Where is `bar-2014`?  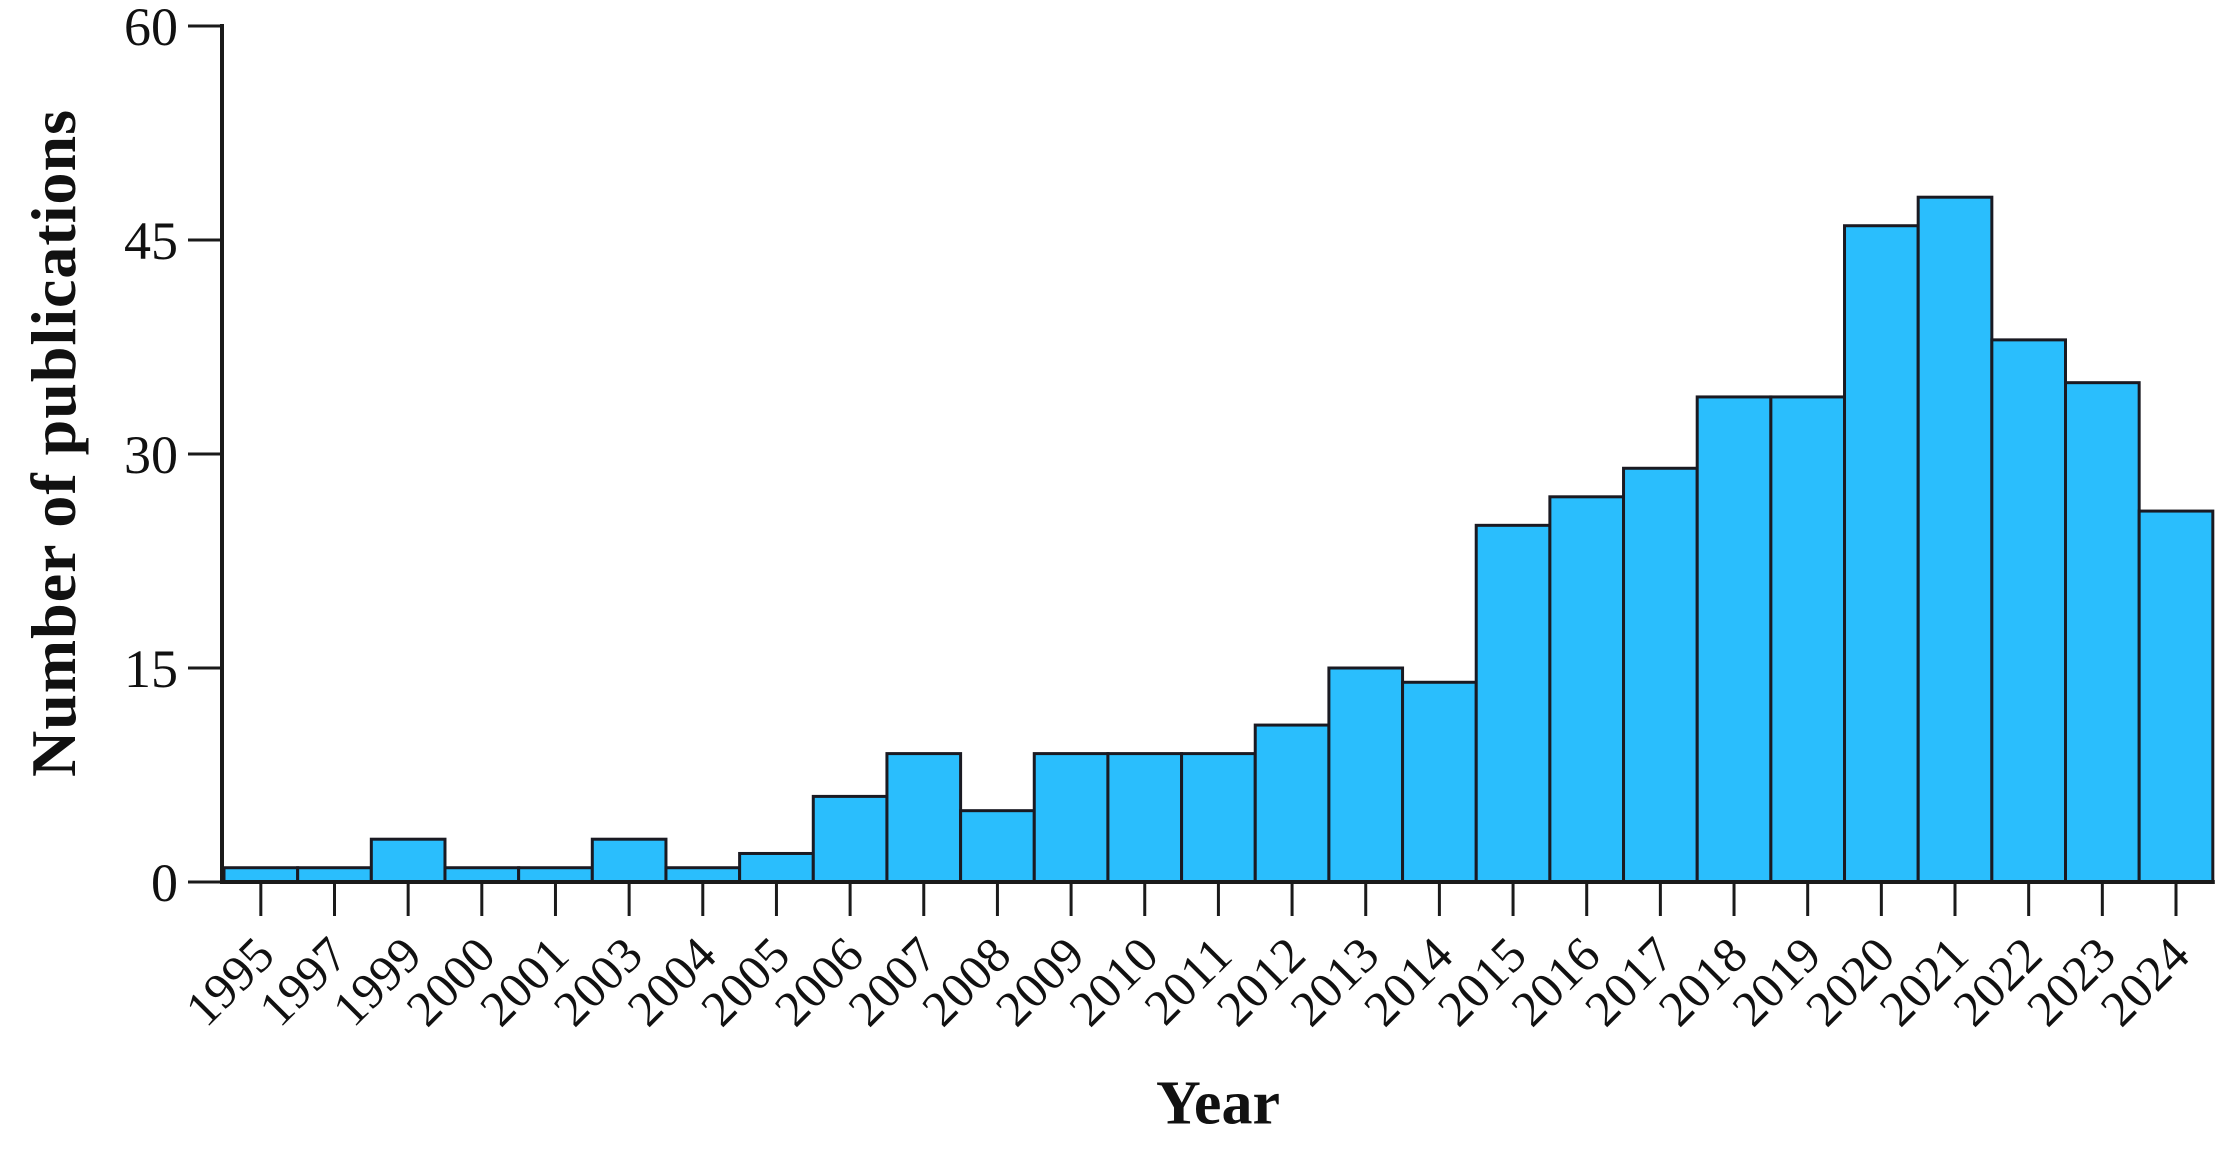 bar-2014 is located at coordinates (1439, 782).